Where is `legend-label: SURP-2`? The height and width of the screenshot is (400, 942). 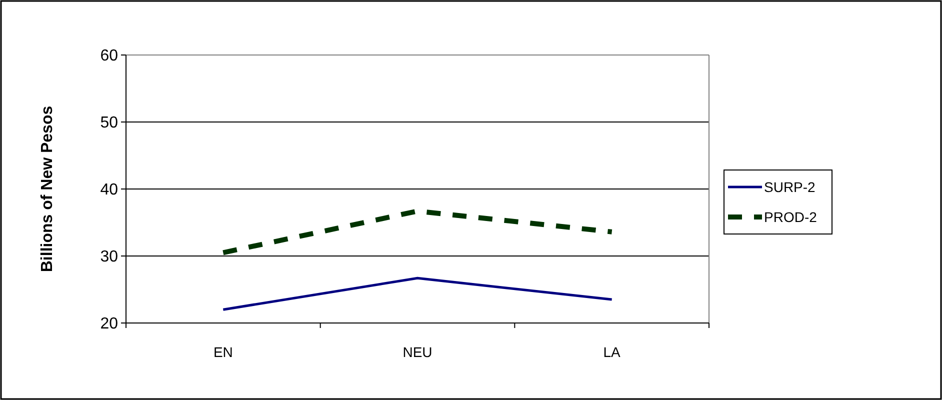 legend-label: SURP-2 is located at coordinates (790, 186).